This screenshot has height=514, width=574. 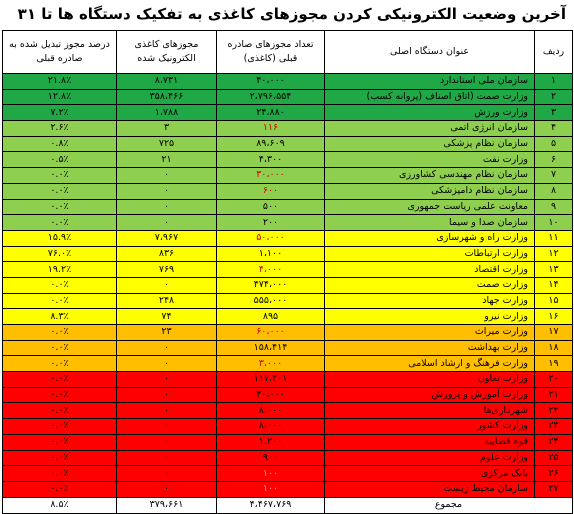 What do you see at coordinates (287, 379) in the screenshot?
I see `table-row: ۲۰ وزارت تعاون ۱۱۷،۲۰۱ ۰ ۰.۰٪` at bounding box center [287, 379].